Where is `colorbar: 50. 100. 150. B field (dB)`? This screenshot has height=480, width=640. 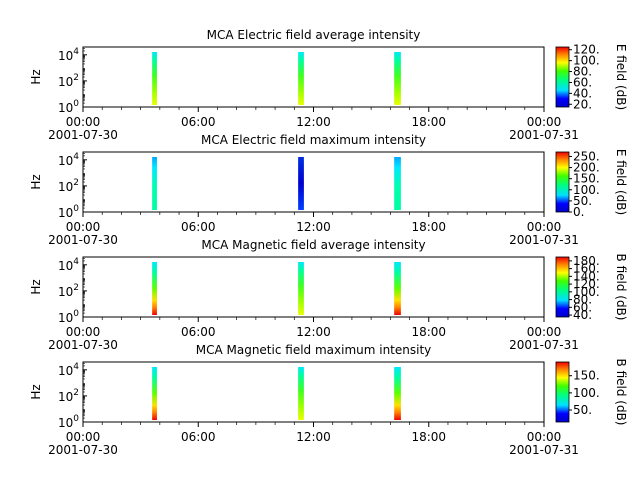
colorbar: 50. 100. 150. B field (dB) is located at coordinates (591, 392).